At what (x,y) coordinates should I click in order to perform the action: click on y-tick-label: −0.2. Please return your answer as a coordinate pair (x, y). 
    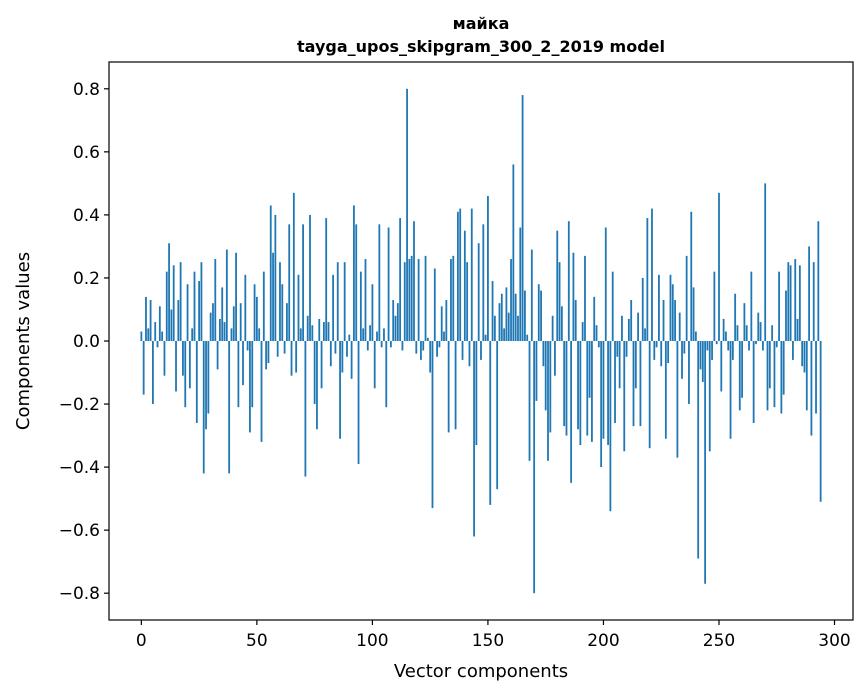
    Looking at the image, I should click on (79, 405).